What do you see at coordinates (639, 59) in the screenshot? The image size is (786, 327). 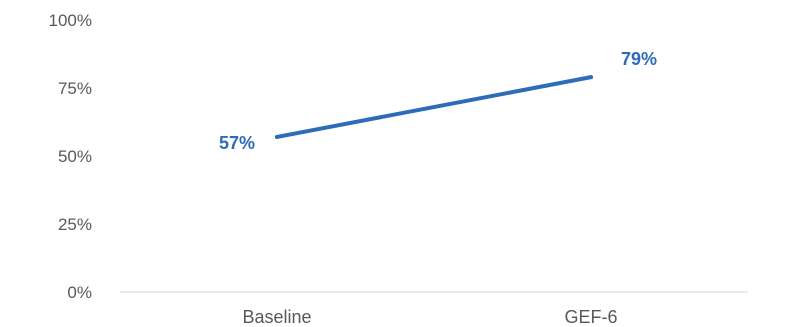 I see `data-label: 79%` at bounding box center [639, 59].